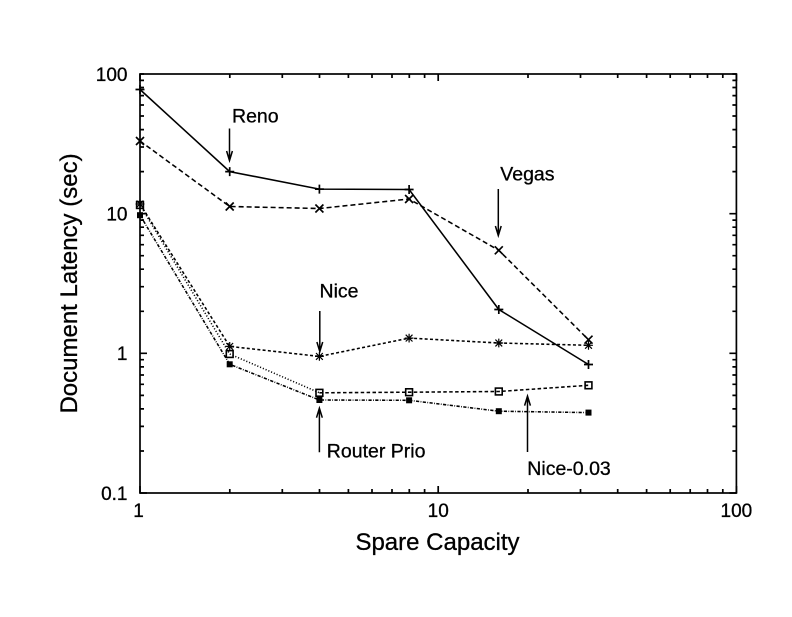 Image resolution: width=792 pixels, height=617 pixels. Describe the element at coordinates (69, 283) in the screenshot. I see `svg-text: Document Latency (sec)` at that location.